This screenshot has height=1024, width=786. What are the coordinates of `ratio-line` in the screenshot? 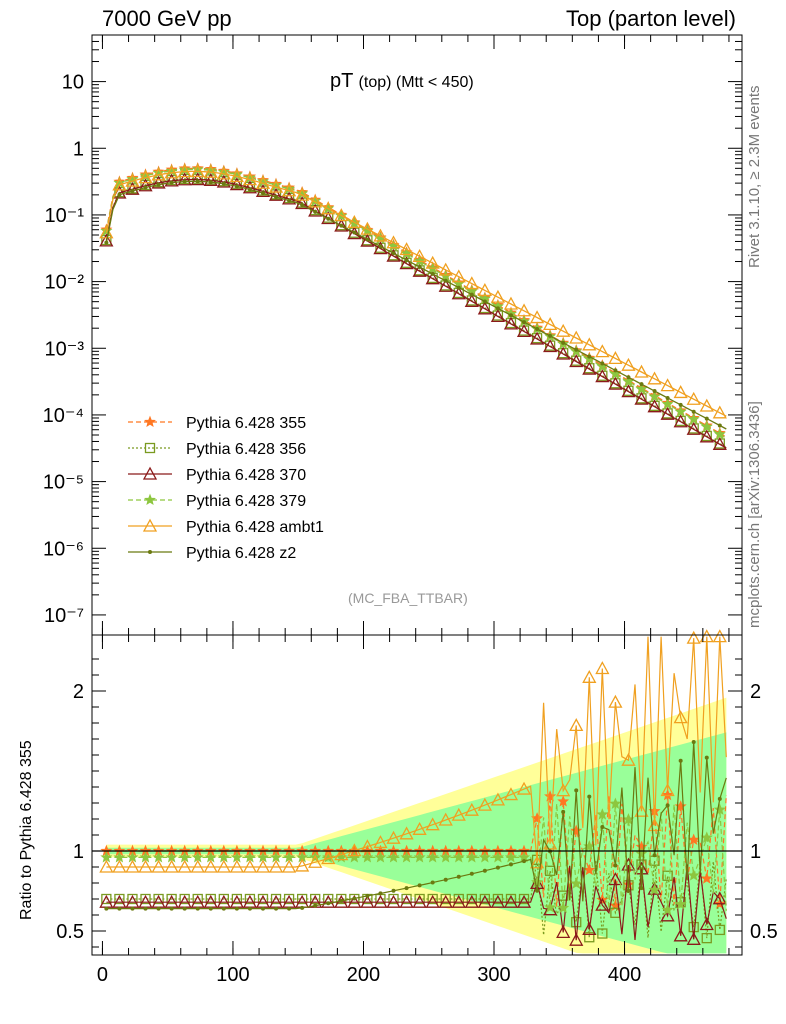 It's located at (416, 899).